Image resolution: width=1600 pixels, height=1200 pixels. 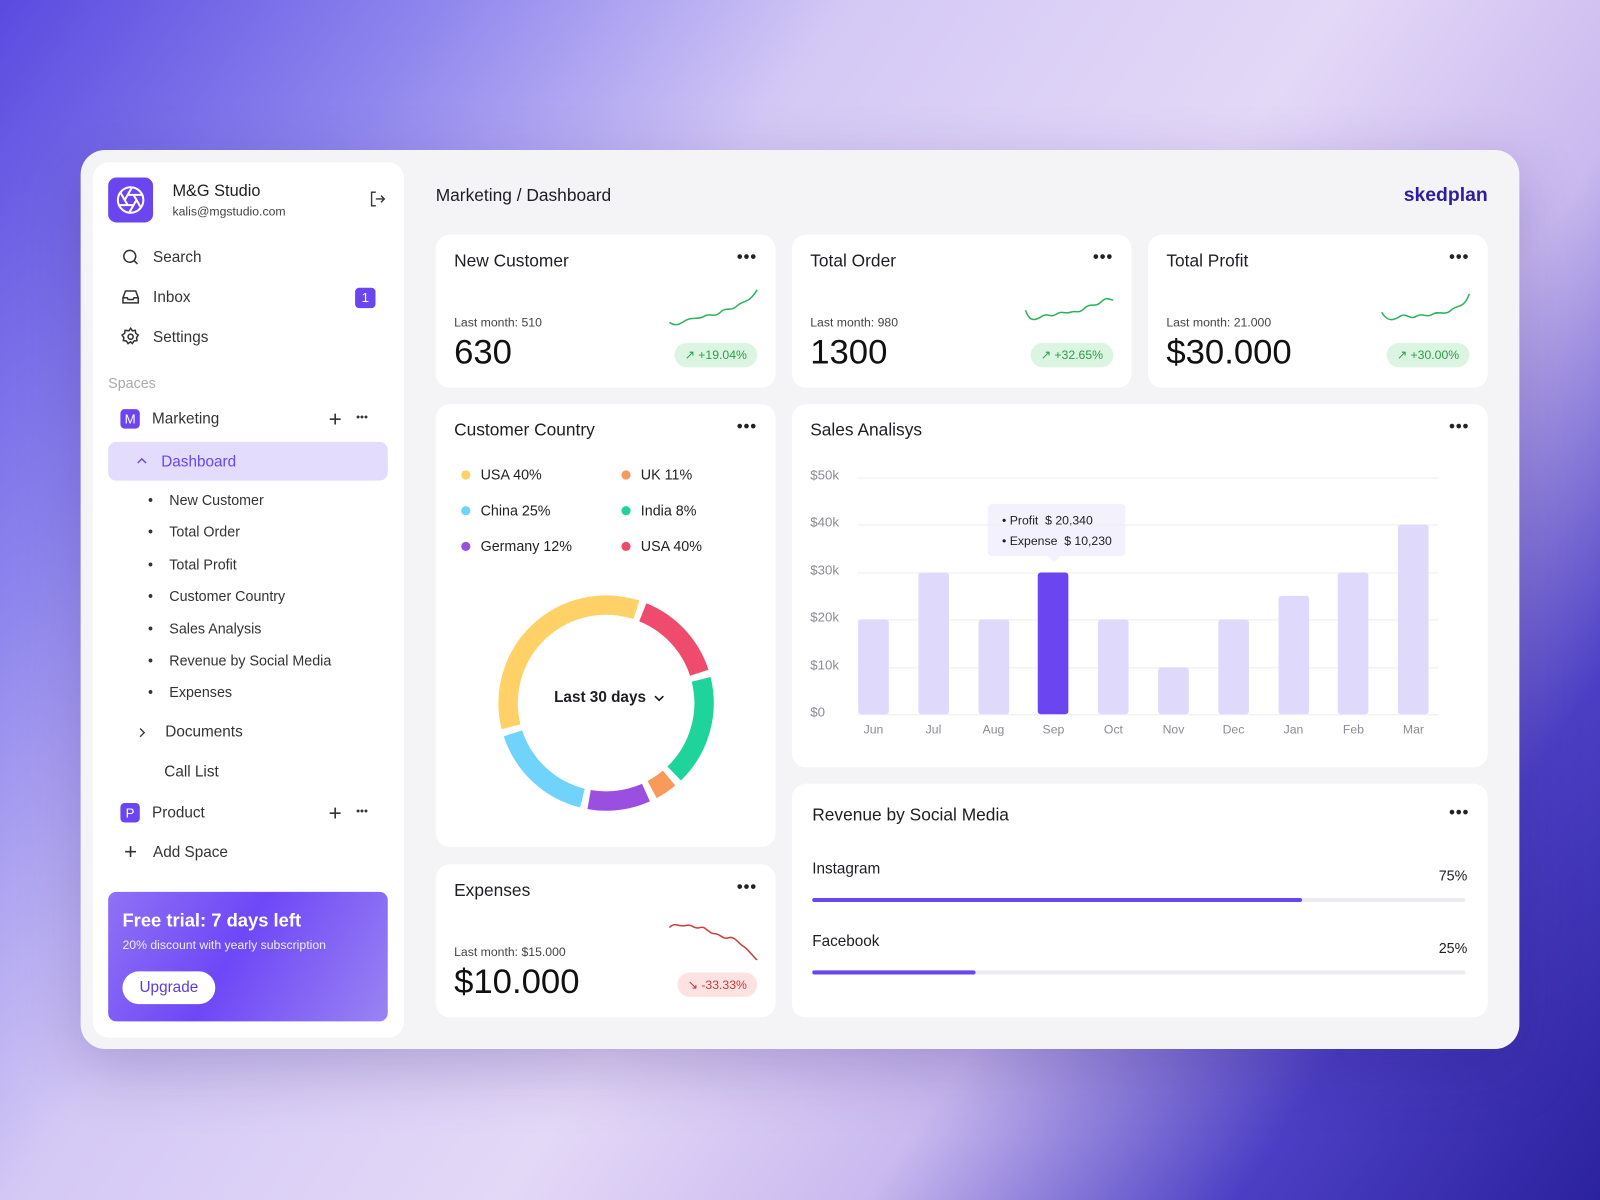 What do you see at coordinates (1173, 729) in the screenshot?
I see `x-tick-label: Nov` at bounding box center [1173, 729].